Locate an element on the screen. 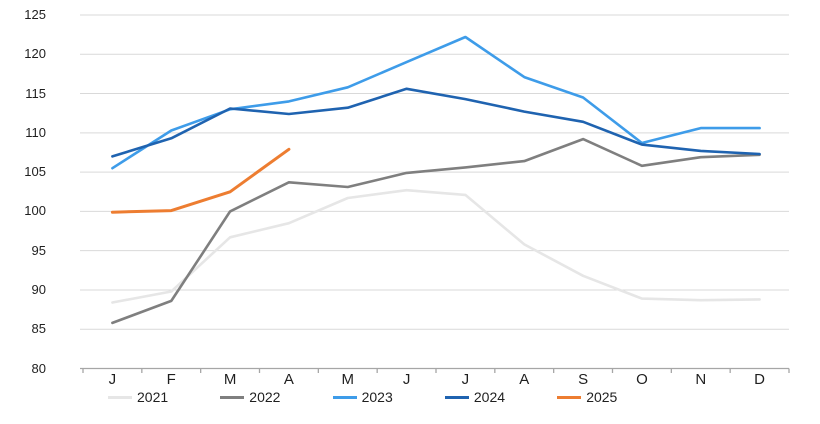 Image resolution: width=820 pixels, height=424 pixels. series-line-2024 is located at coordinates (436, 122).